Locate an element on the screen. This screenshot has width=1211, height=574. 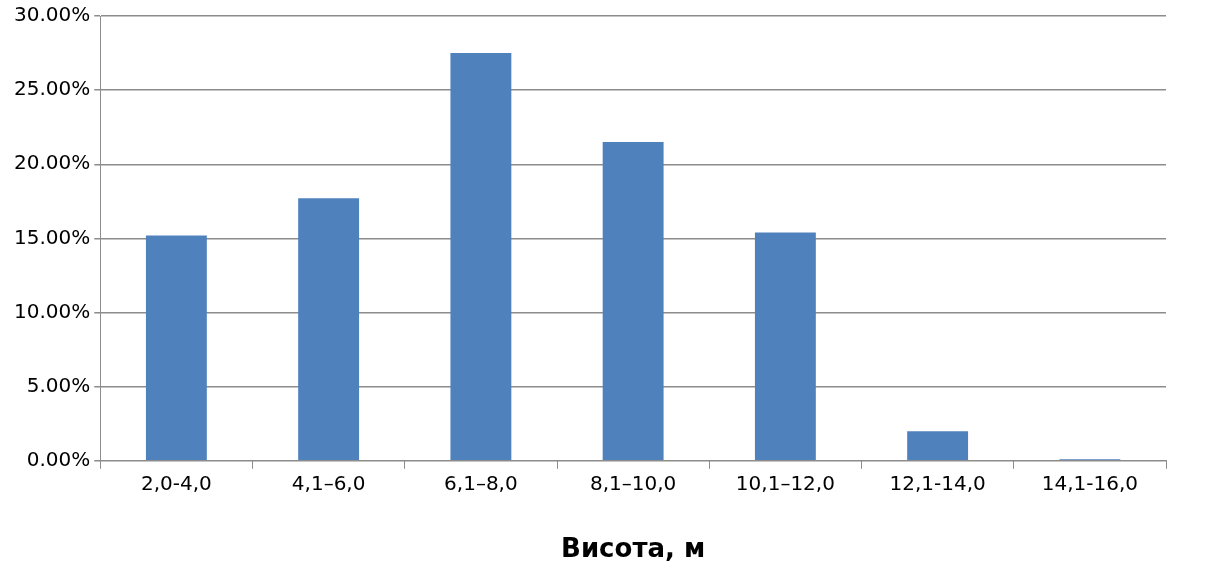
y-tick-label: 5.00% is located at coordinates (58, 384).